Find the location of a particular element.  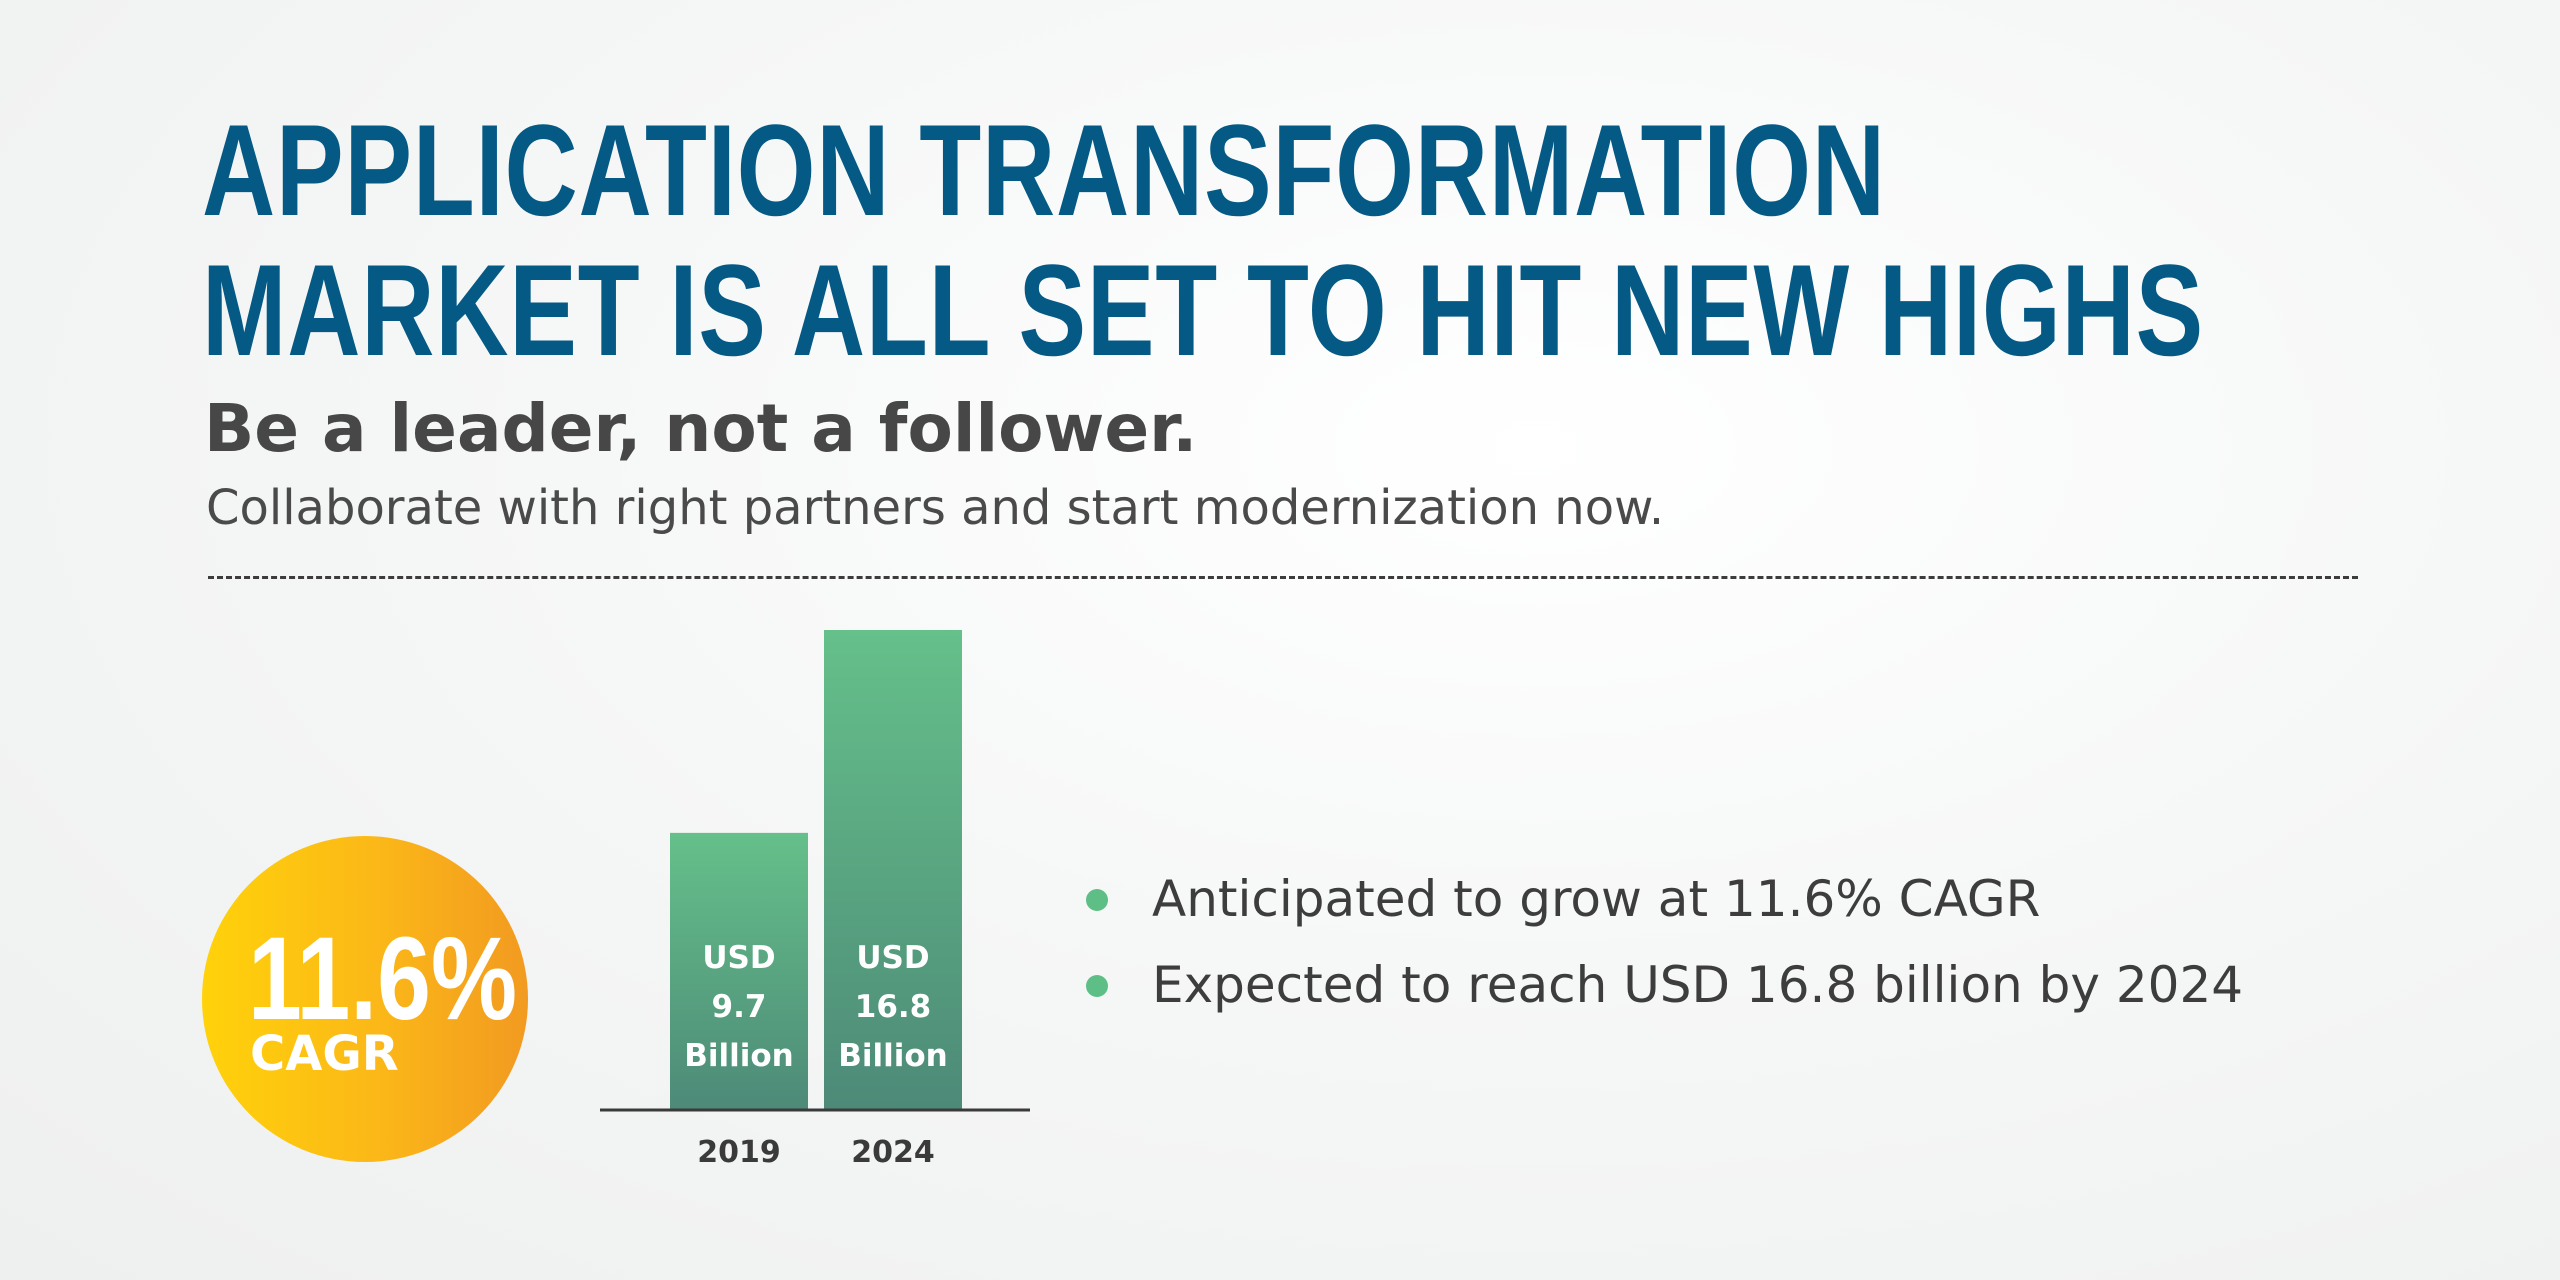

bar-2019 is located at coordinates (739, 971).